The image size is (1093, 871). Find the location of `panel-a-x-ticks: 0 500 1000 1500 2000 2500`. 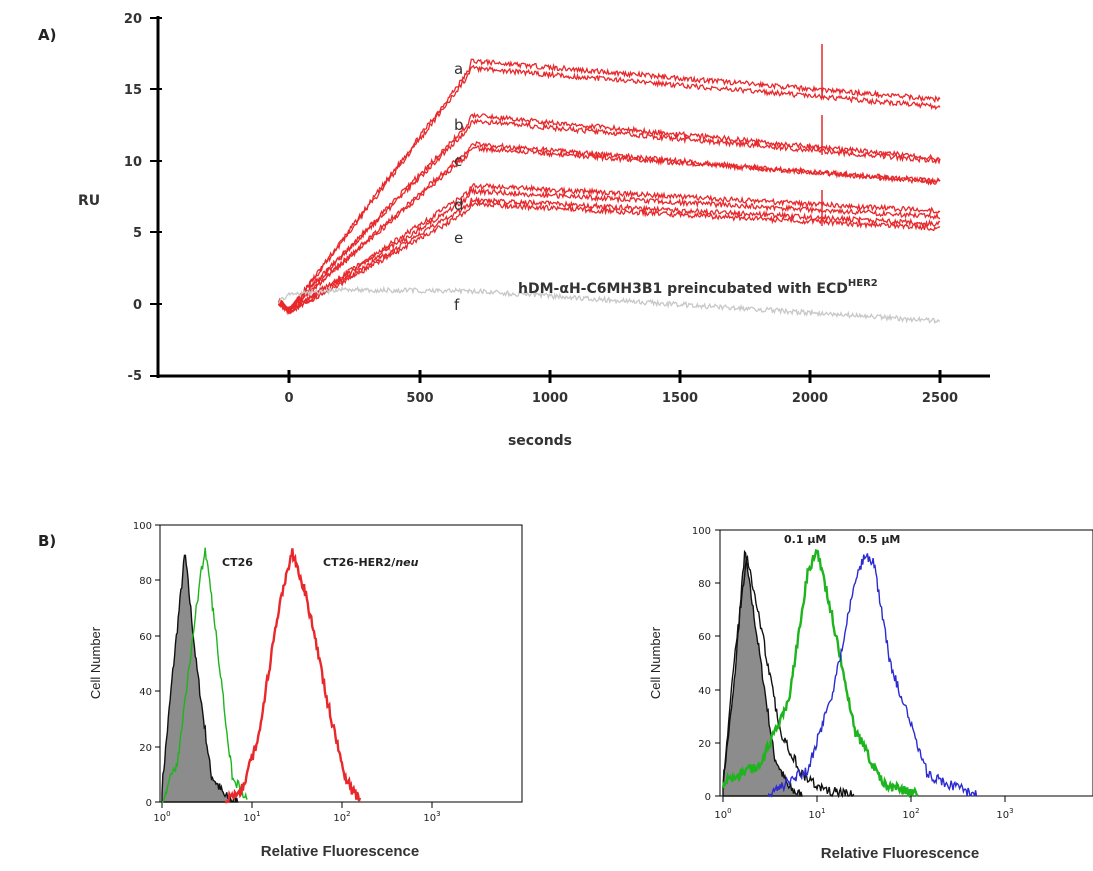

panel-a-x-ticks: 0 500 1000 1500 2000 2500 is located at coordinates (621, 388).